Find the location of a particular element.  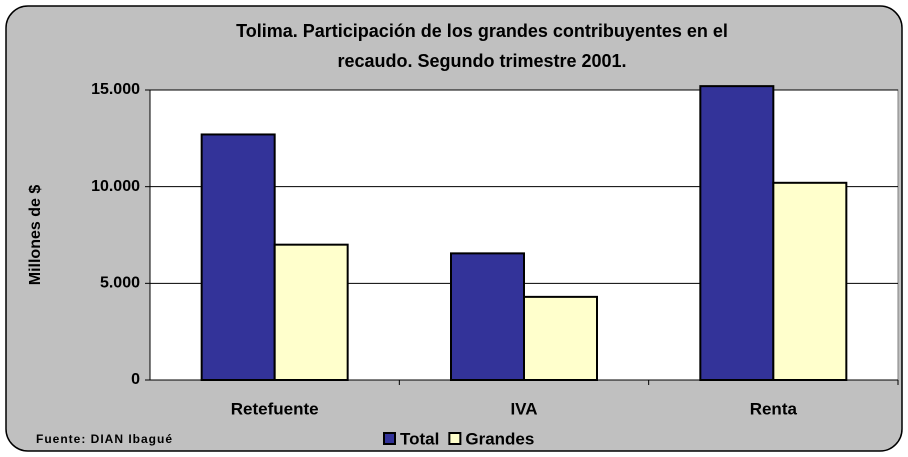

y-tick-label: 5.000 is located at coordinates (120, 283).